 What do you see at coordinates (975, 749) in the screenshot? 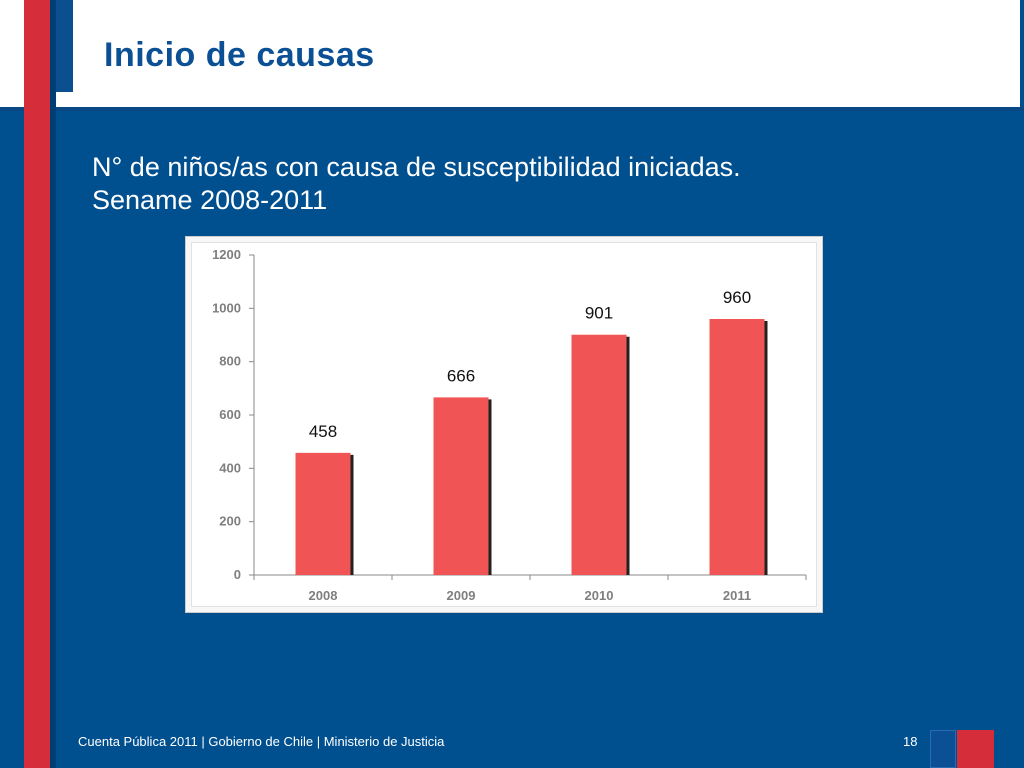
I see `corner-red-decoration` at bounding box center [975, 749].